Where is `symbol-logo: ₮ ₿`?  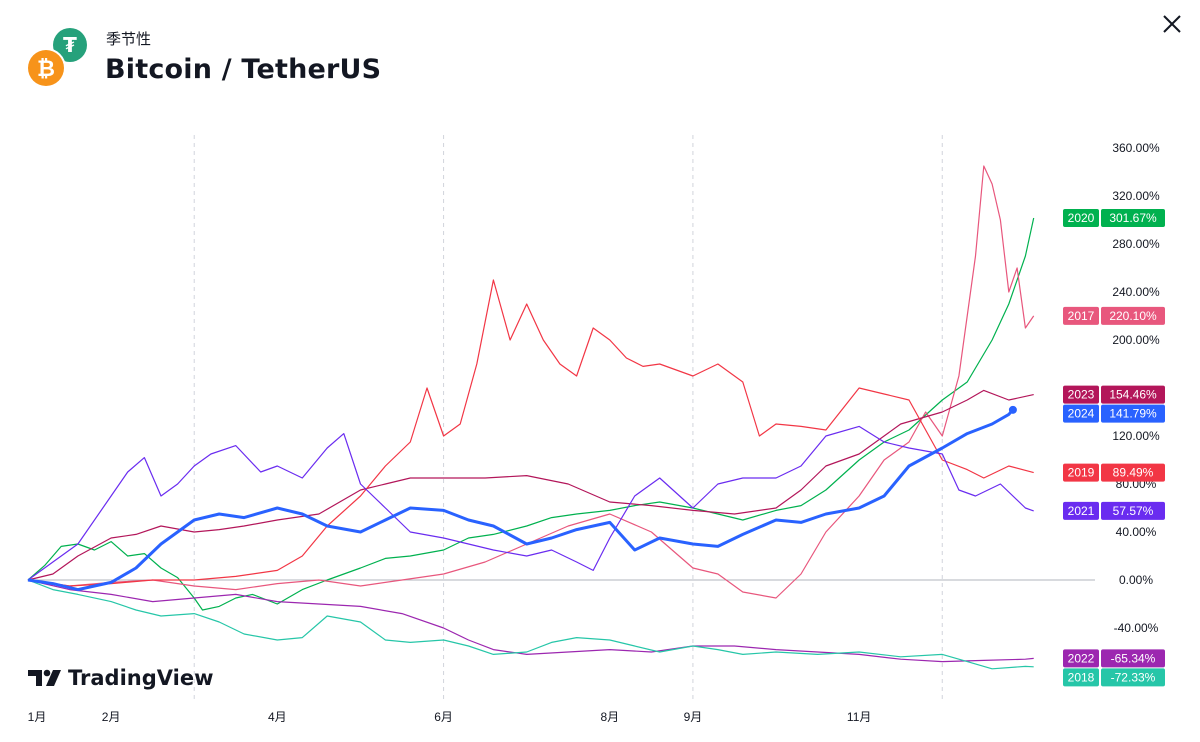
symbol-logo: ₮ ₿ is located at coordinates (56, 58).